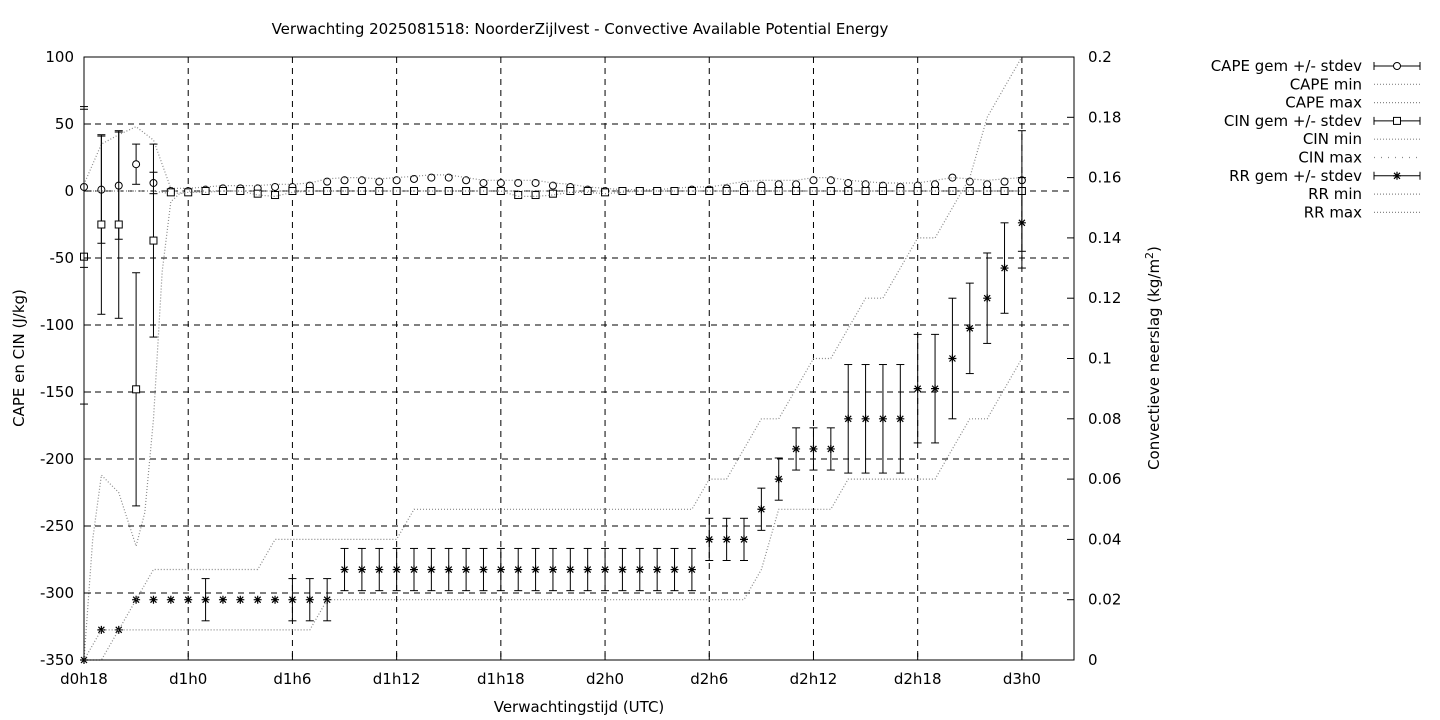 This screenshot has height=720, width=1440. I want to click on series-line, so click(552, 158).